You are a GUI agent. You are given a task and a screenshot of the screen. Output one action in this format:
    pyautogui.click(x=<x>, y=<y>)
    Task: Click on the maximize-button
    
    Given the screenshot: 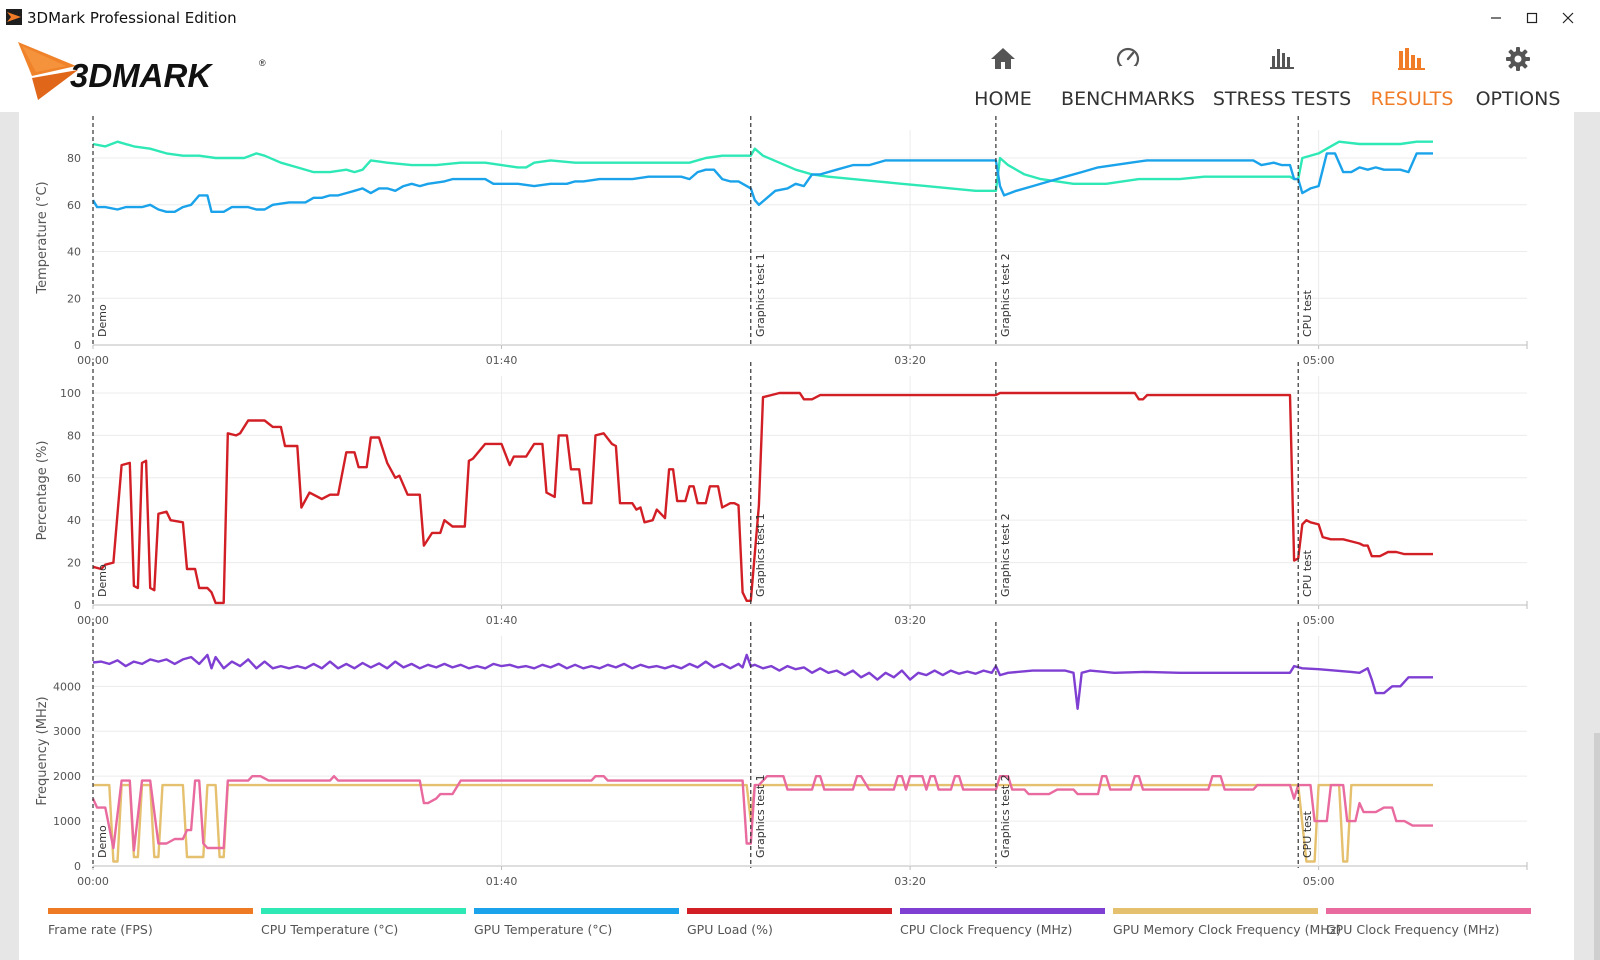 What is the action you would take?
    pyautogui.click(x=1532, y=18)
    